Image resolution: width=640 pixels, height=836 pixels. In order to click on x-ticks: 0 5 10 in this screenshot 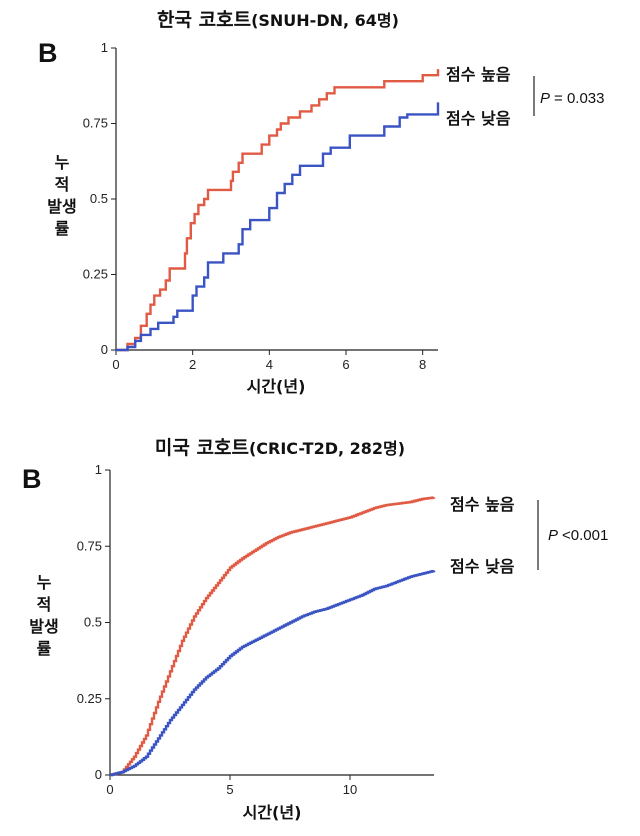, I will do `click(231, 786)`.